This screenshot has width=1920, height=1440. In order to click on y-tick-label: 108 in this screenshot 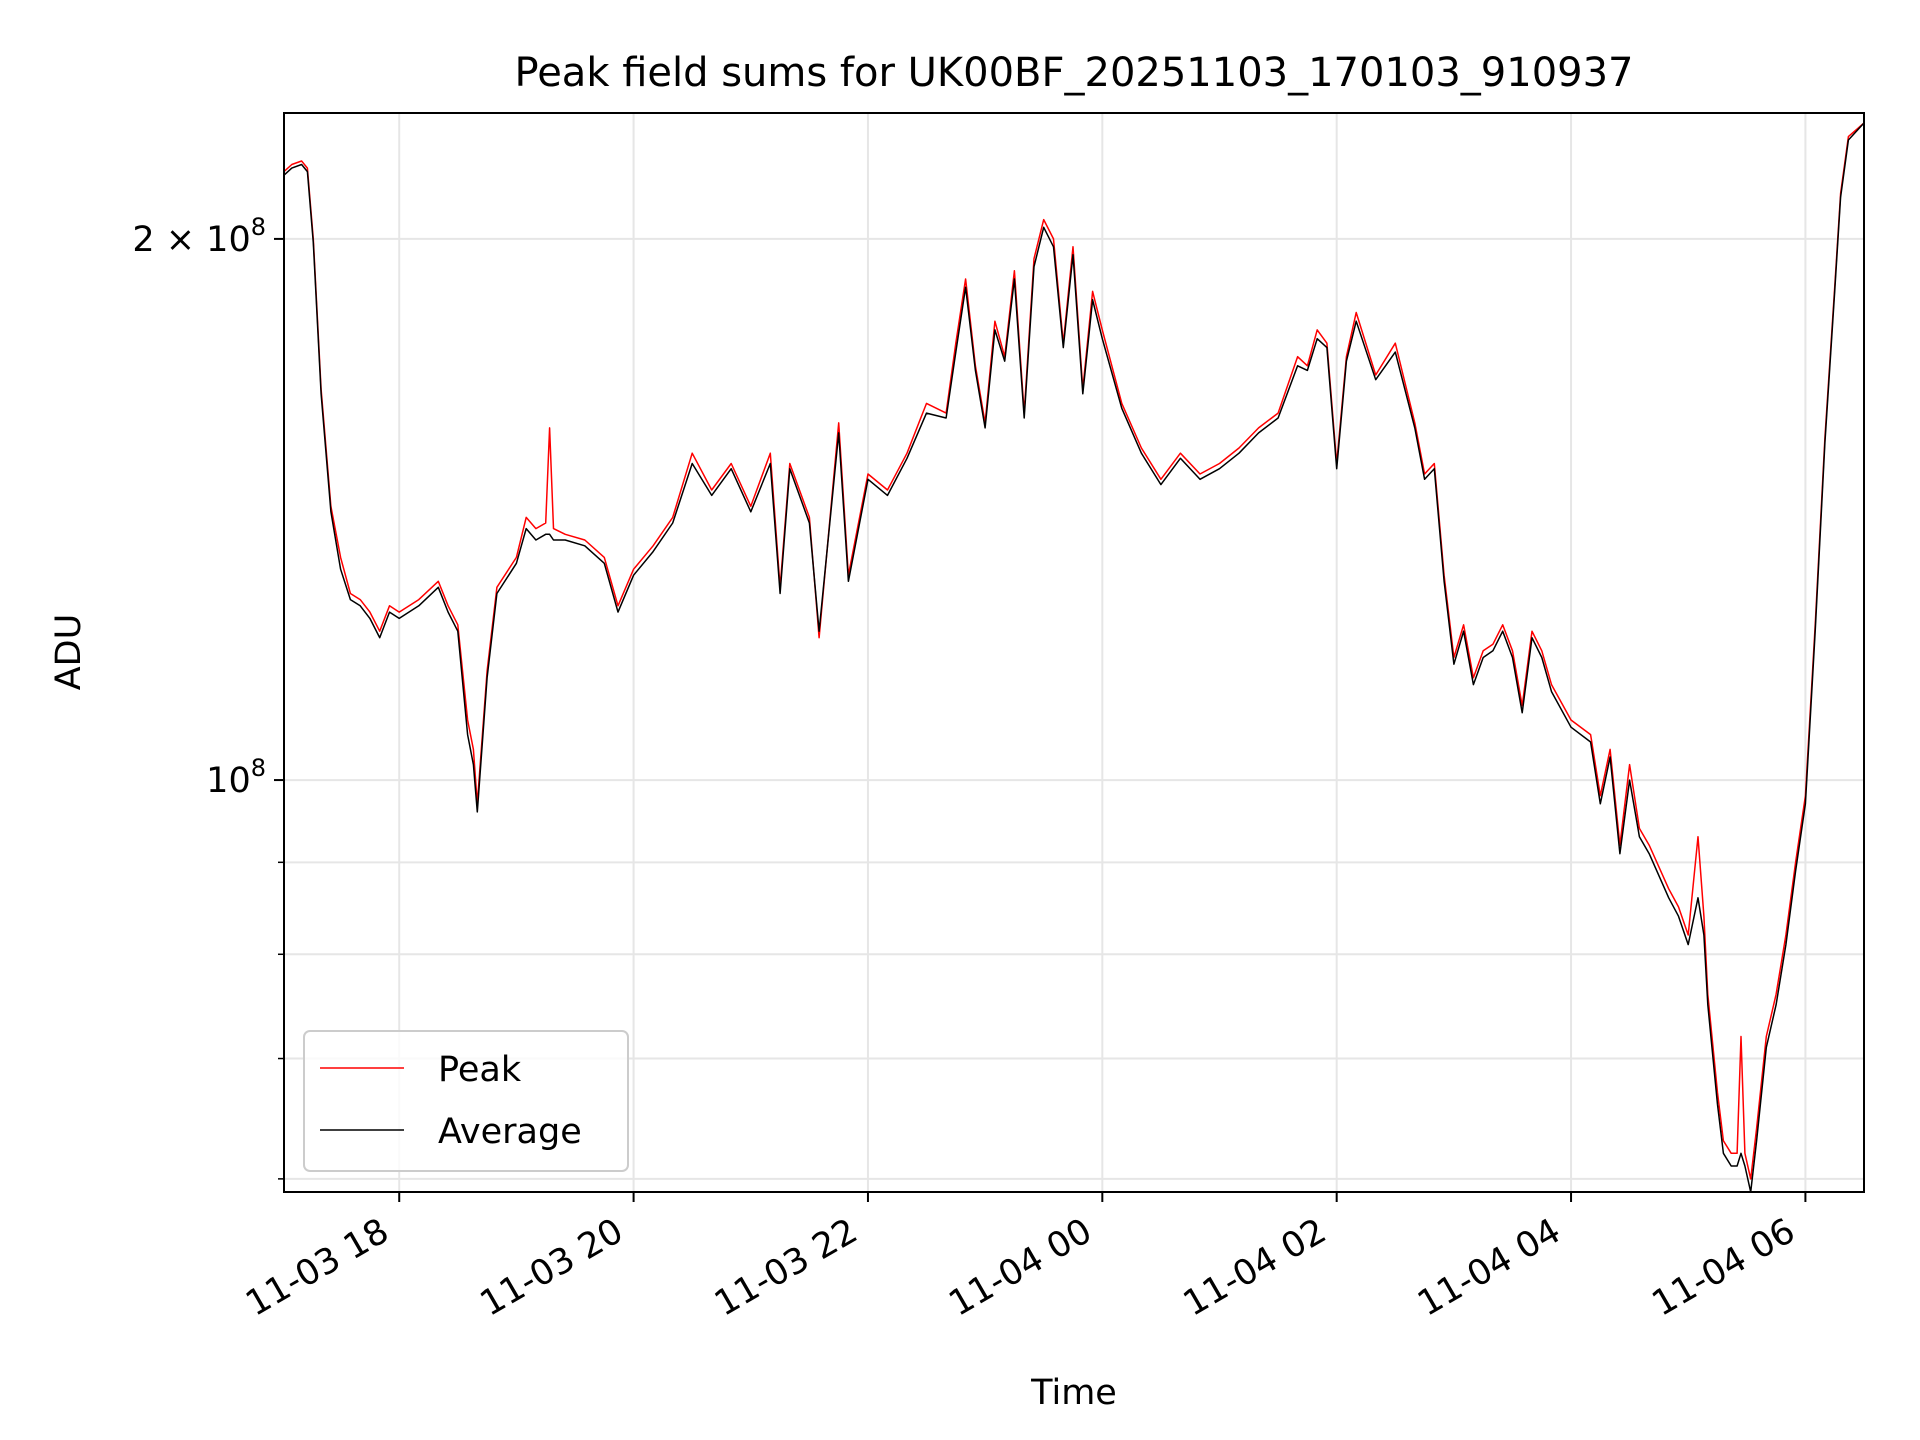, I will do `click(236, 777)`.